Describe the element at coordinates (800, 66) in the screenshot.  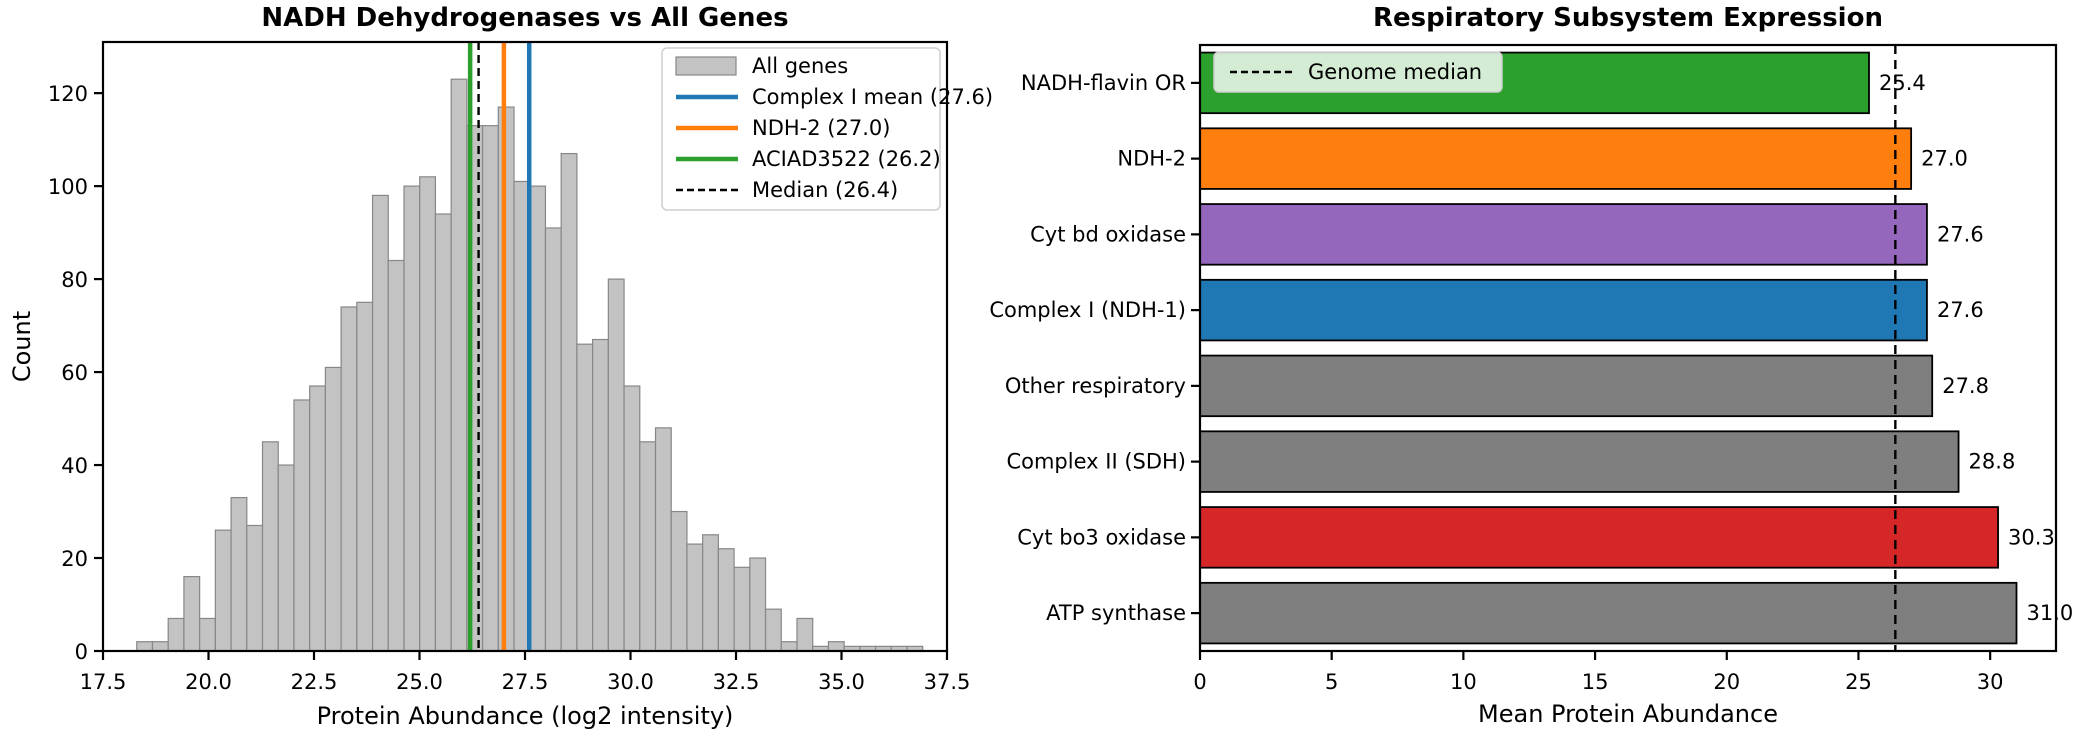
I see `legend-label: All genes` at that location.